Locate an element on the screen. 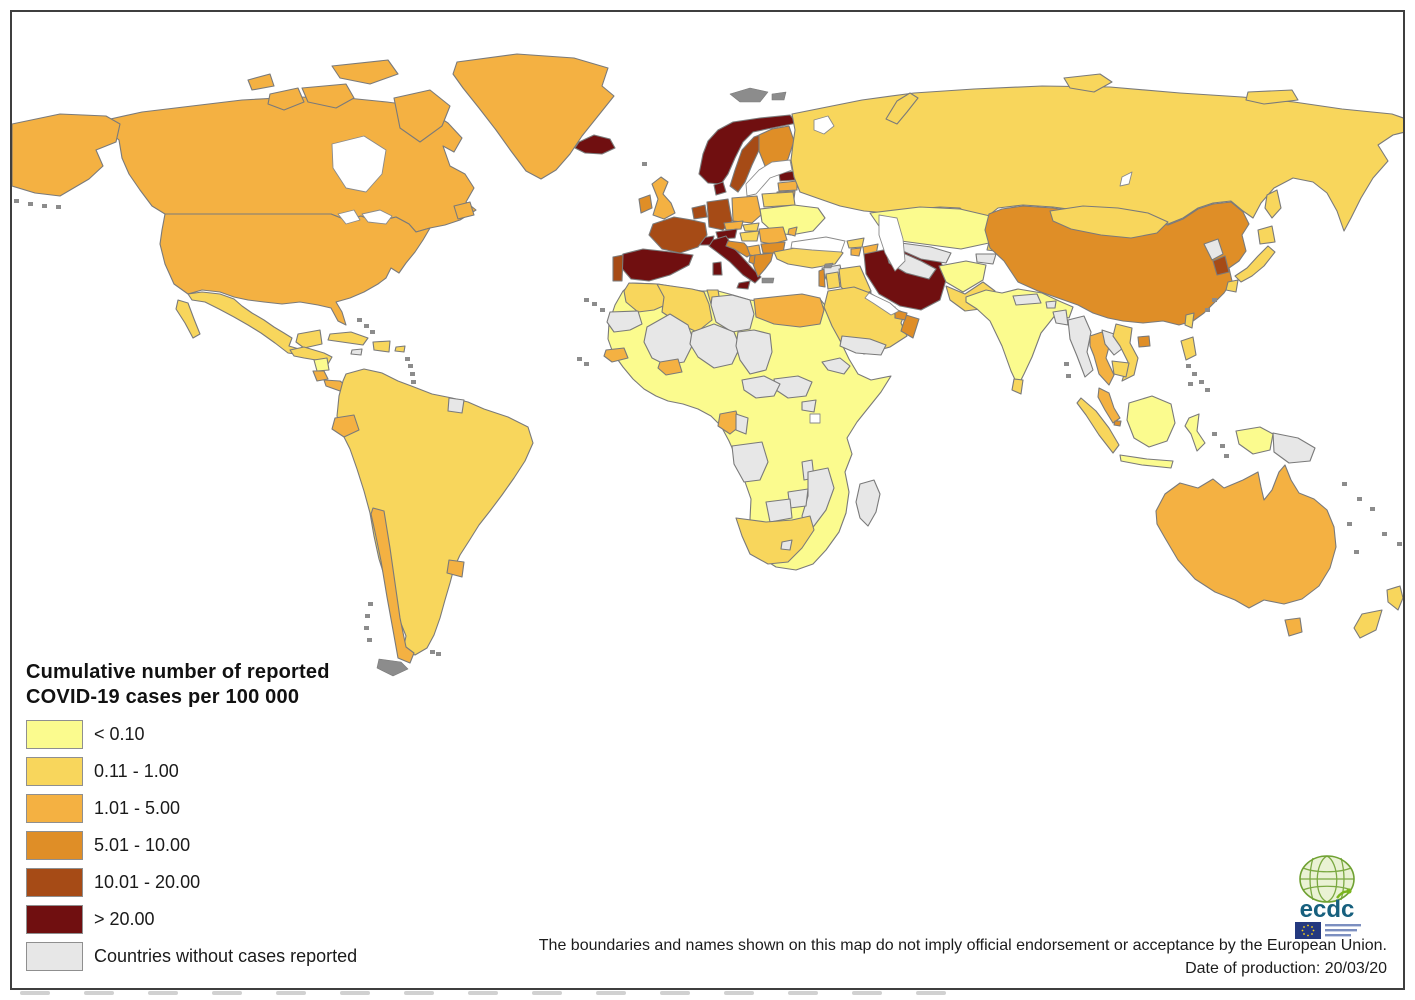  country-madagascar is located at coordinates (868, 503).